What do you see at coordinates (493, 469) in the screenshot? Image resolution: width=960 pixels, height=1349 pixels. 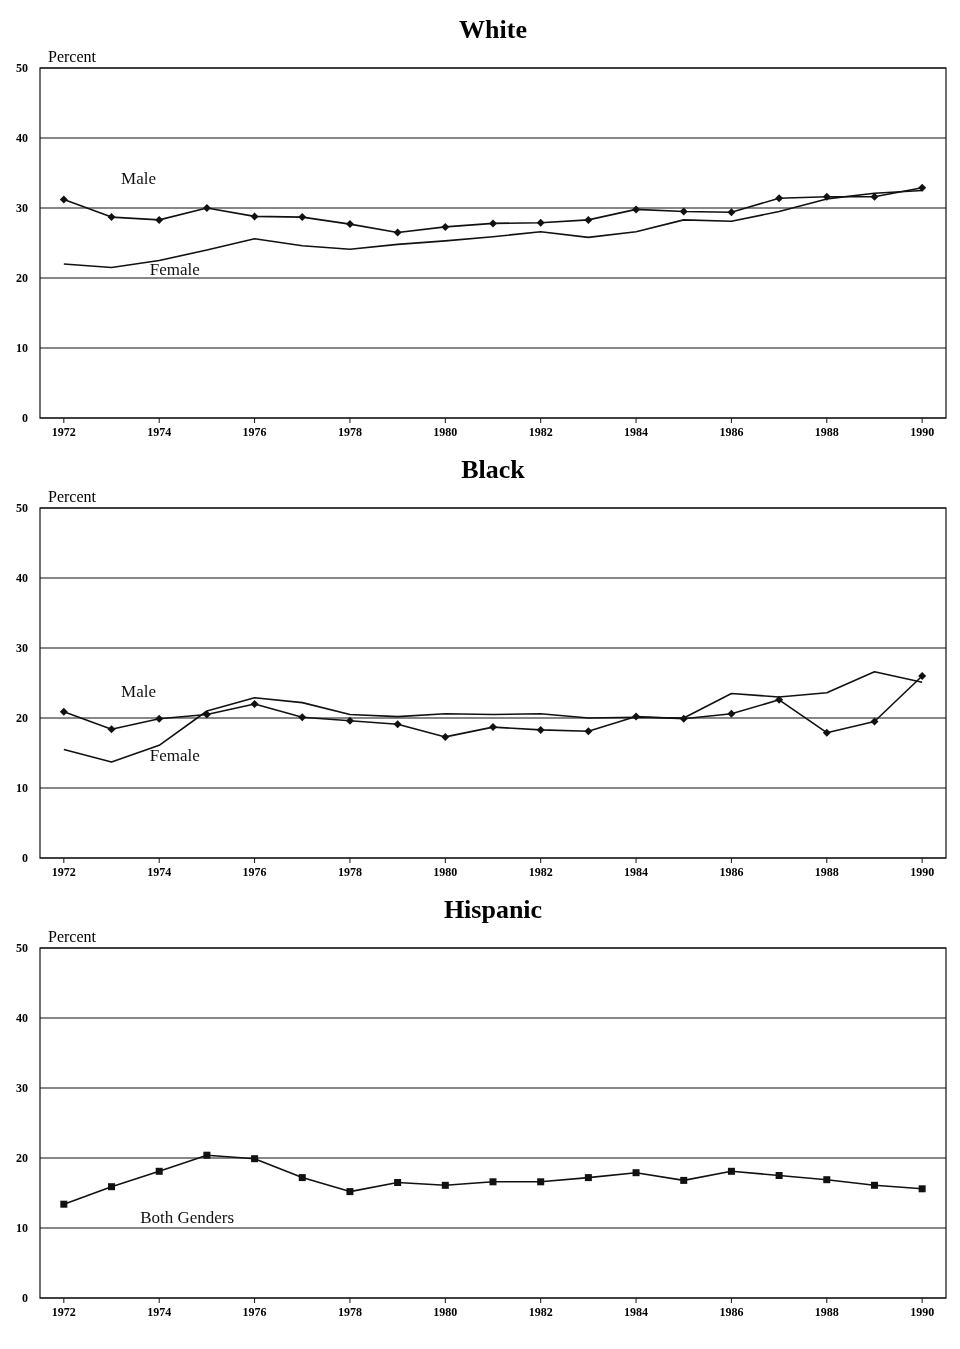 I see `chart-title: Black` at bounding box center [493, 469].